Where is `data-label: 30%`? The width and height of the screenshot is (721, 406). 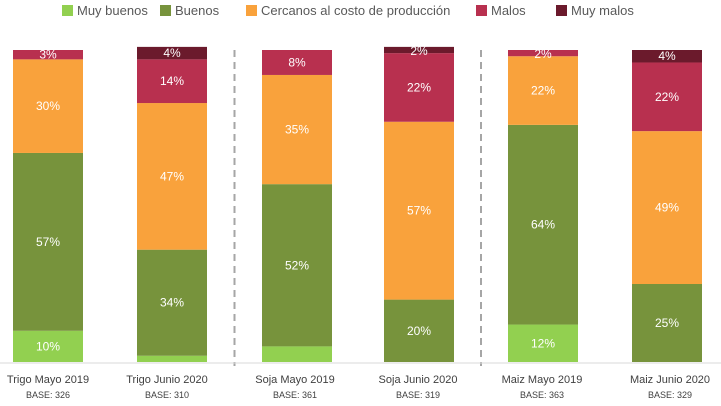 data-label: 30% is located at coordinates (48, 106).